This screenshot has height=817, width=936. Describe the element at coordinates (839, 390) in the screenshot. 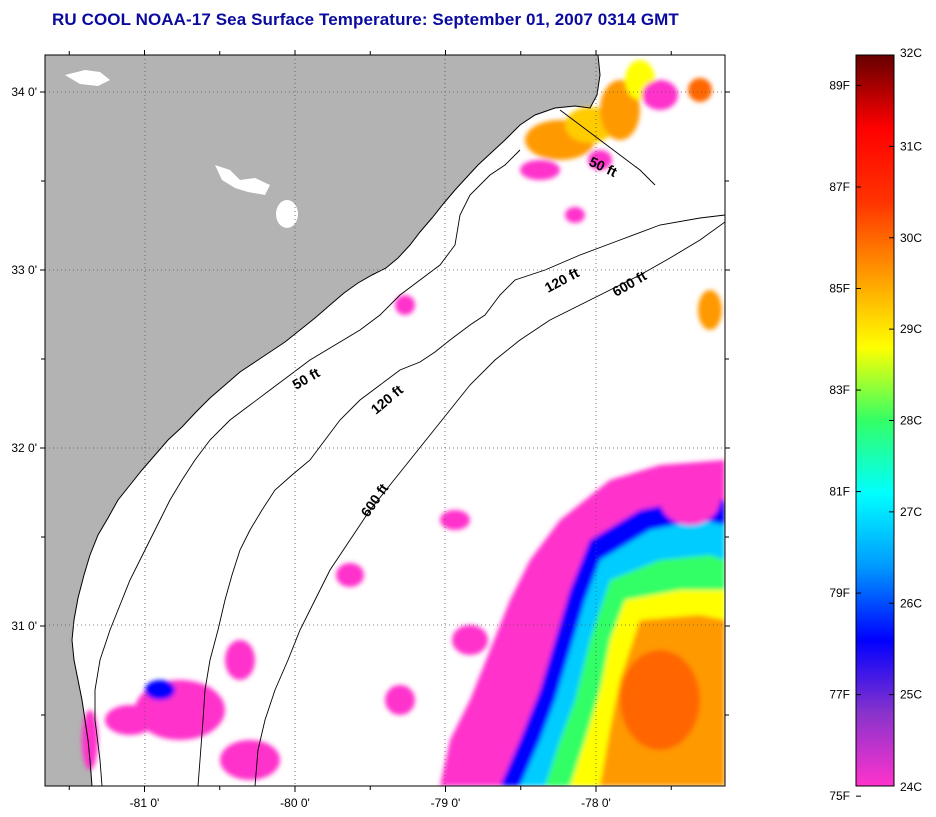

I see `colorbar-fahrenheit-label: 83F` at that location.